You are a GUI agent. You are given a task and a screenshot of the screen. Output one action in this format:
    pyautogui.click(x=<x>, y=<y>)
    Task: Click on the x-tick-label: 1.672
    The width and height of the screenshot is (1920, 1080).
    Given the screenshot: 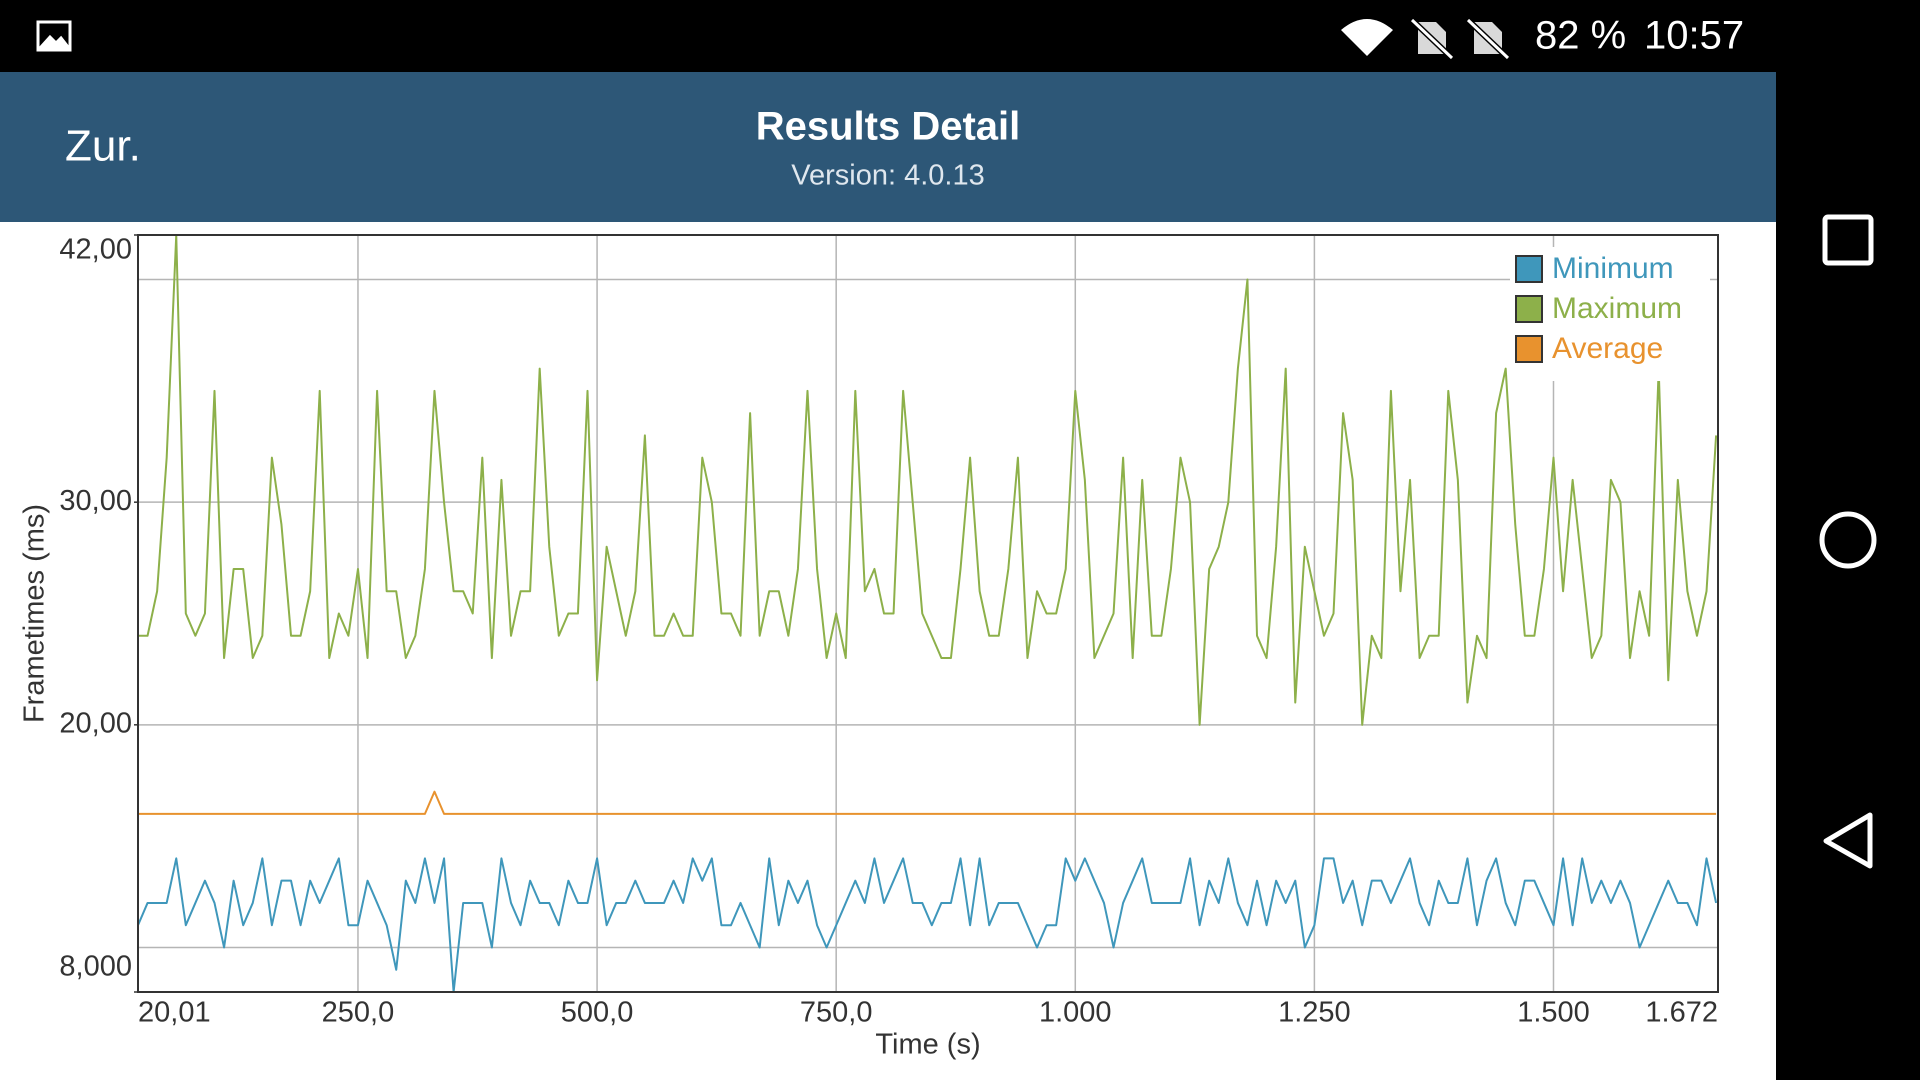 What is the action you would take?
    pyautogui.click(x=1681, y=1013)
    